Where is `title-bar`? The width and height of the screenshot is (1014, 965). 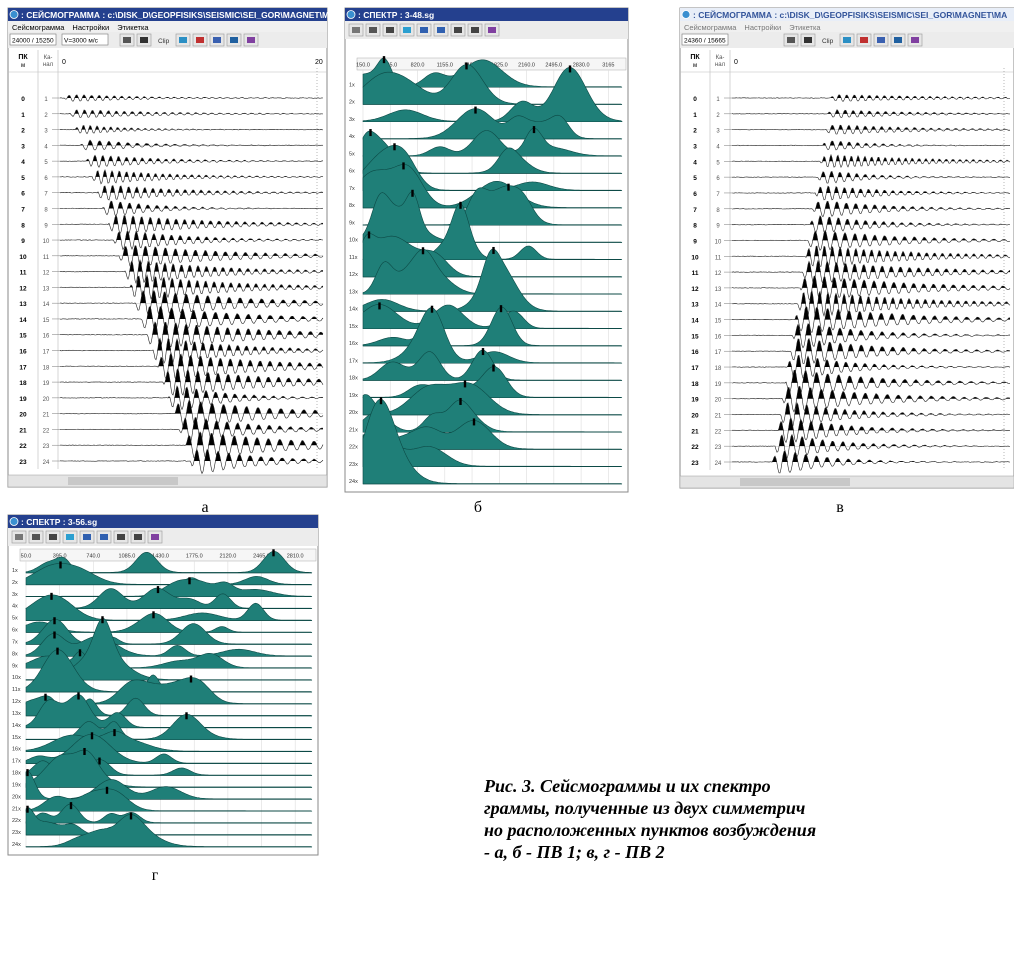
title-bar is located at coordinates (847, 14).